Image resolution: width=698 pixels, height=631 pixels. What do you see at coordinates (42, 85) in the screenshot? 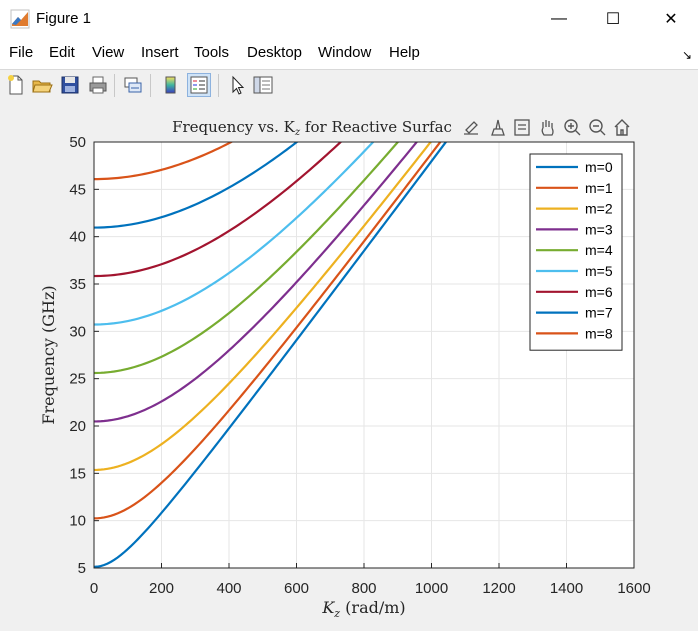
I see `open-file-icon` at bounding box center [42, 85].